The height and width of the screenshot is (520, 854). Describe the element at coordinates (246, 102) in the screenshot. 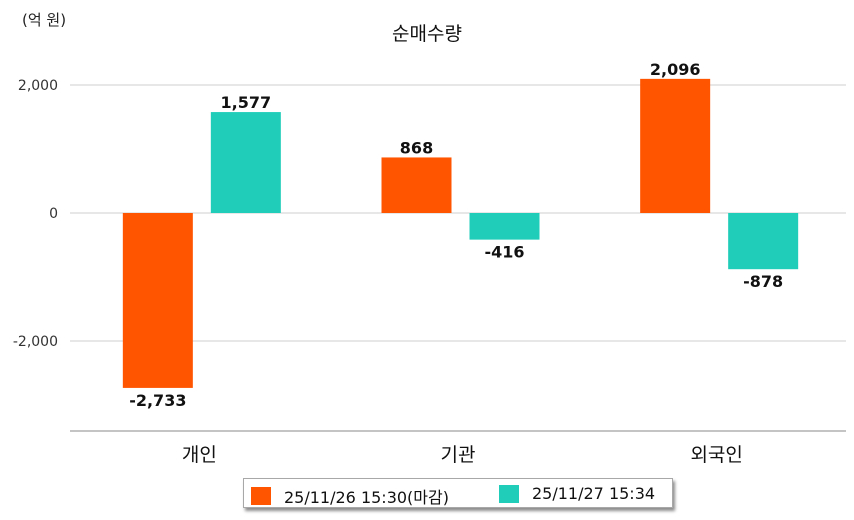

I see `data-label: 1,577` at that location.